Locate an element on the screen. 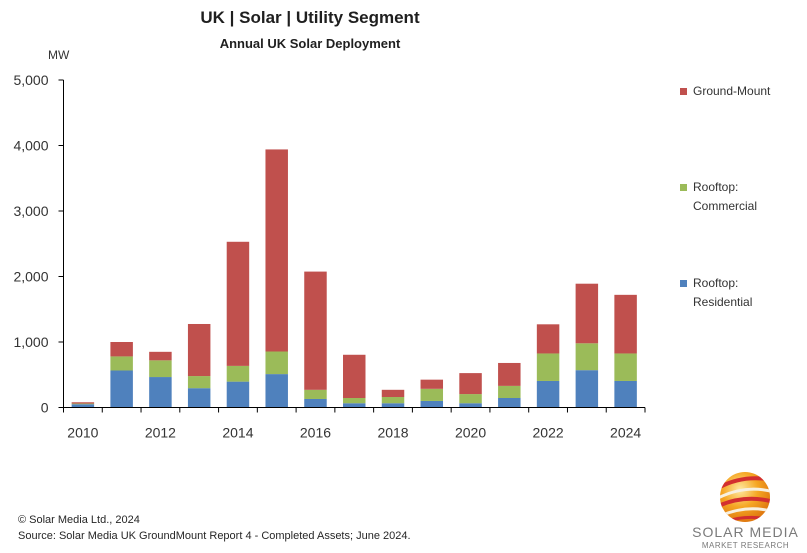 This screenshot has width=807, height=553. x-tick-label-2010: 2010 is located at coordinates (82, 433).